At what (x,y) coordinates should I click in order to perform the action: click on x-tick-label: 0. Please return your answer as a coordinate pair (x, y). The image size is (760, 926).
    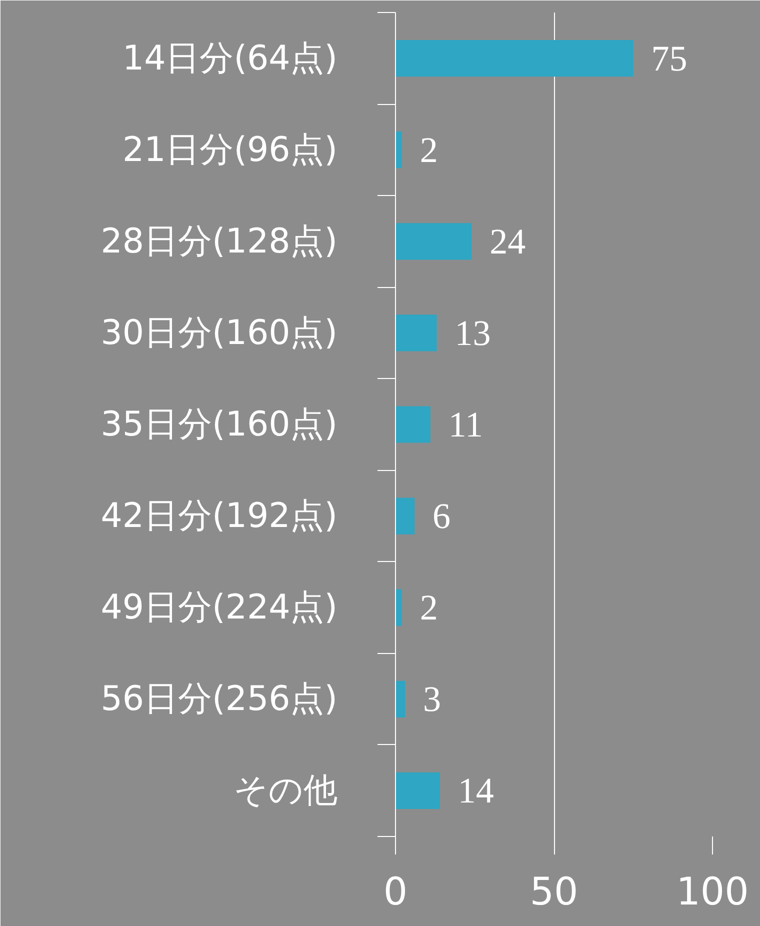
    Looking at the image, I should click on (395, 892).